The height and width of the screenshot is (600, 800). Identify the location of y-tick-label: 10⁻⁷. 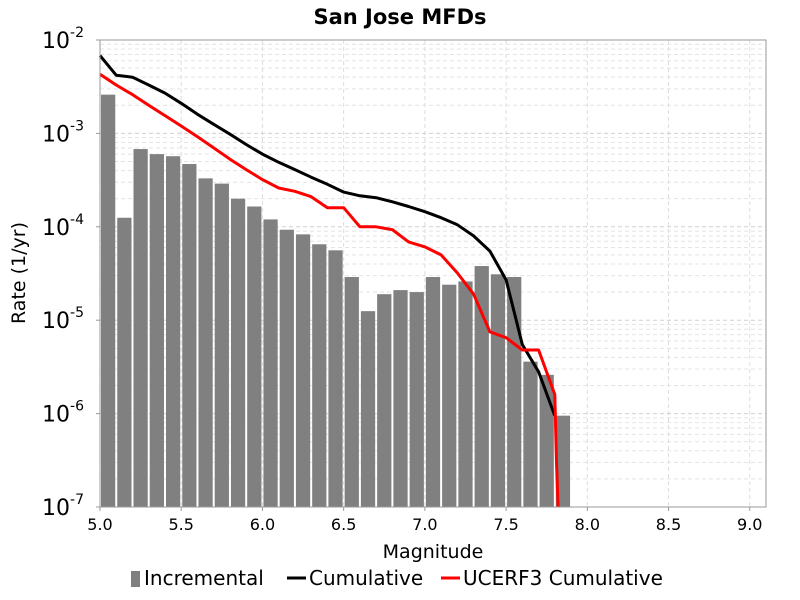
(63, 506).